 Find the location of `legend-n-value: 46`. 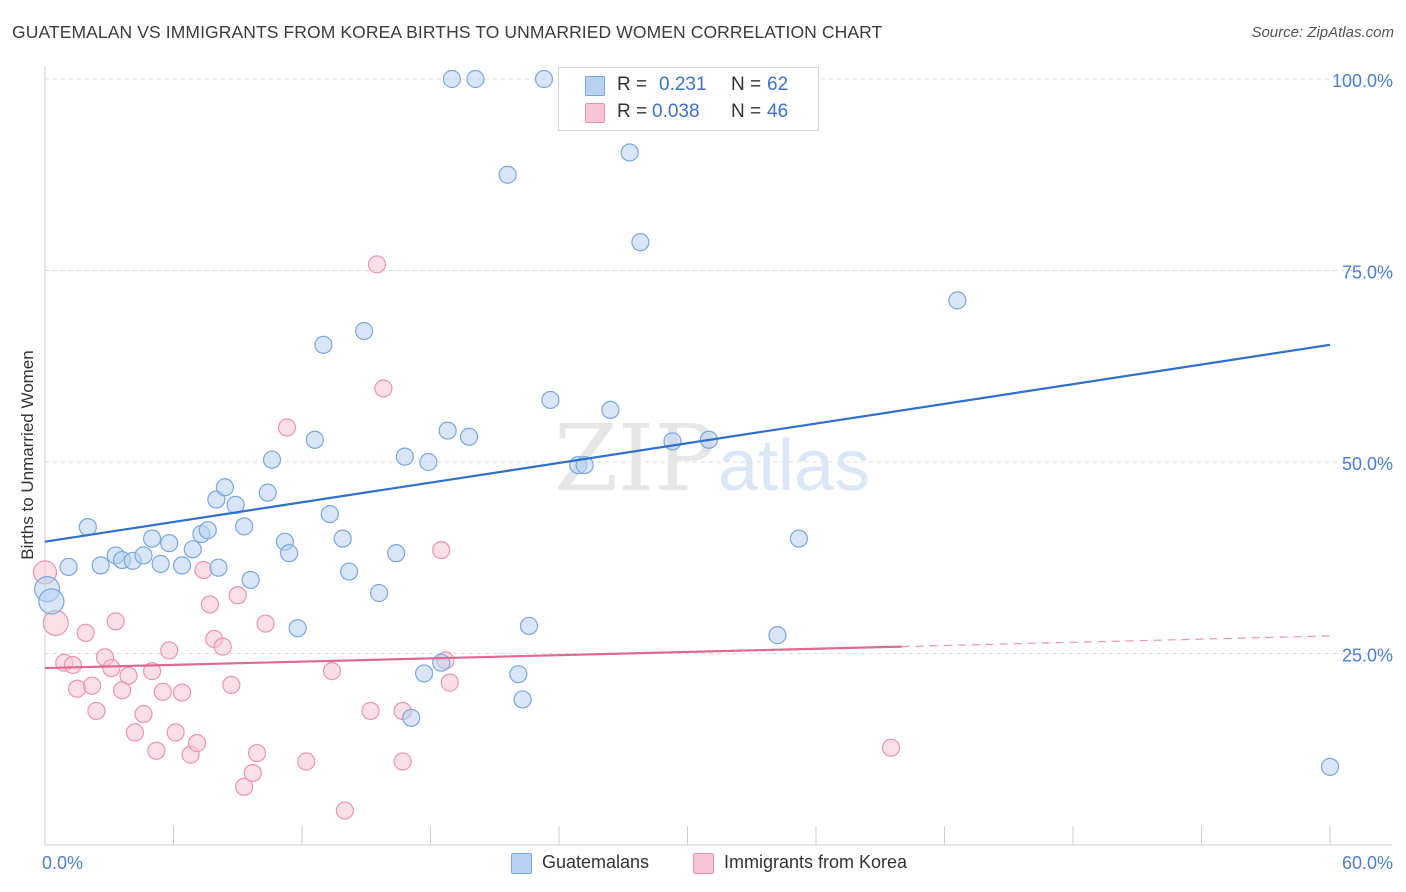

legend-n-value: 46 is located at coordinates (778, 111).